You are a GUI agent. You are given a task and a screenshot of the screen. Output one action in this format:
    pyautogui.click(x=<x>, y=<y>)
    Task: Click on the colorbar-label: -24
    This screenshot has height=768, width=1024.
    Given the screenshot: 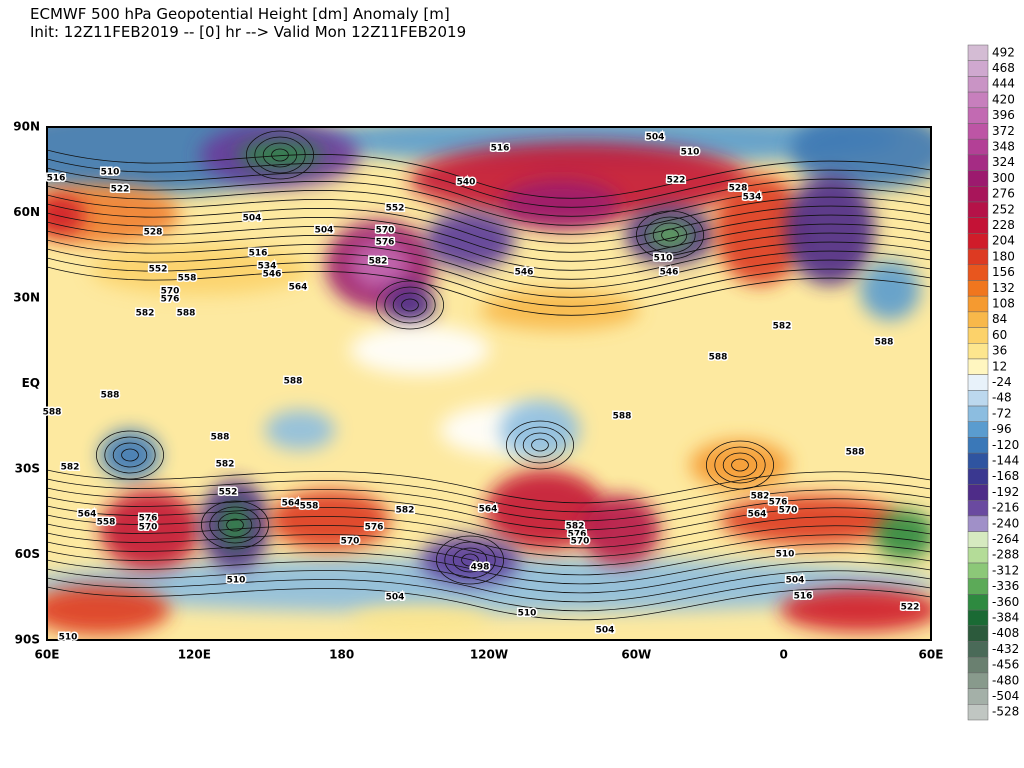 What is the action you would take?
    pyautogui.click(x=1002, y=382)
    